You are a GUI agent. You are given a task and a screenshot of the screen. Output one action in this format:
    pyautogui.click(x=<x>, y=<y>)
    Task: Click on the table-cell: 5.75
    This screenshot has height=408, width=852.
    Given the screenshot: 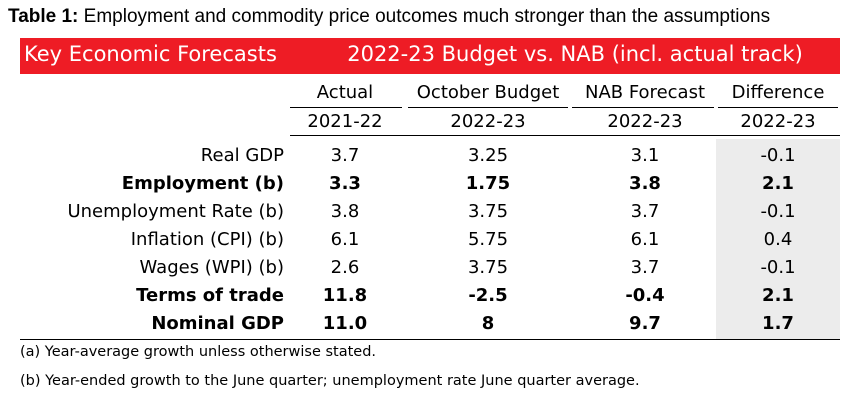 What is the action you would take?
    pyautogui.click(x=488, y=239)
    